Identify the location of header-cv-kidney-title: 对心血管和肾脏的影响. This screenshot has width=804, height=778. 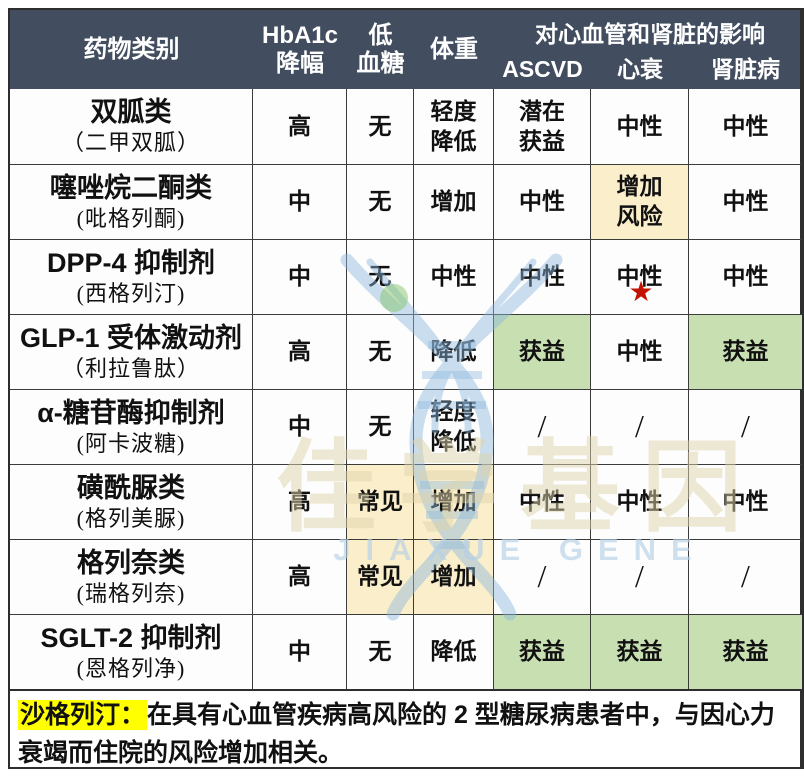
(650, 33).